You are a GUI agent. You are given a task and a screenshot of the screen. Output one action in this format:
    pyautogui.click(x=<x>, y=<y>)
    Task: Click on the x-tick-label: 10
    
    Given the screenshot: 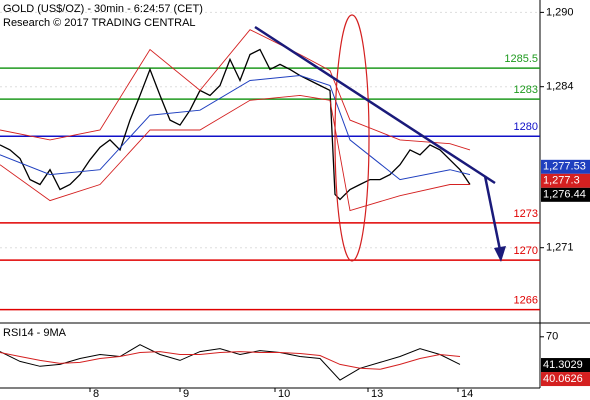 What is the action you would take?
    pyautogui.click(x=284, y=394)
    